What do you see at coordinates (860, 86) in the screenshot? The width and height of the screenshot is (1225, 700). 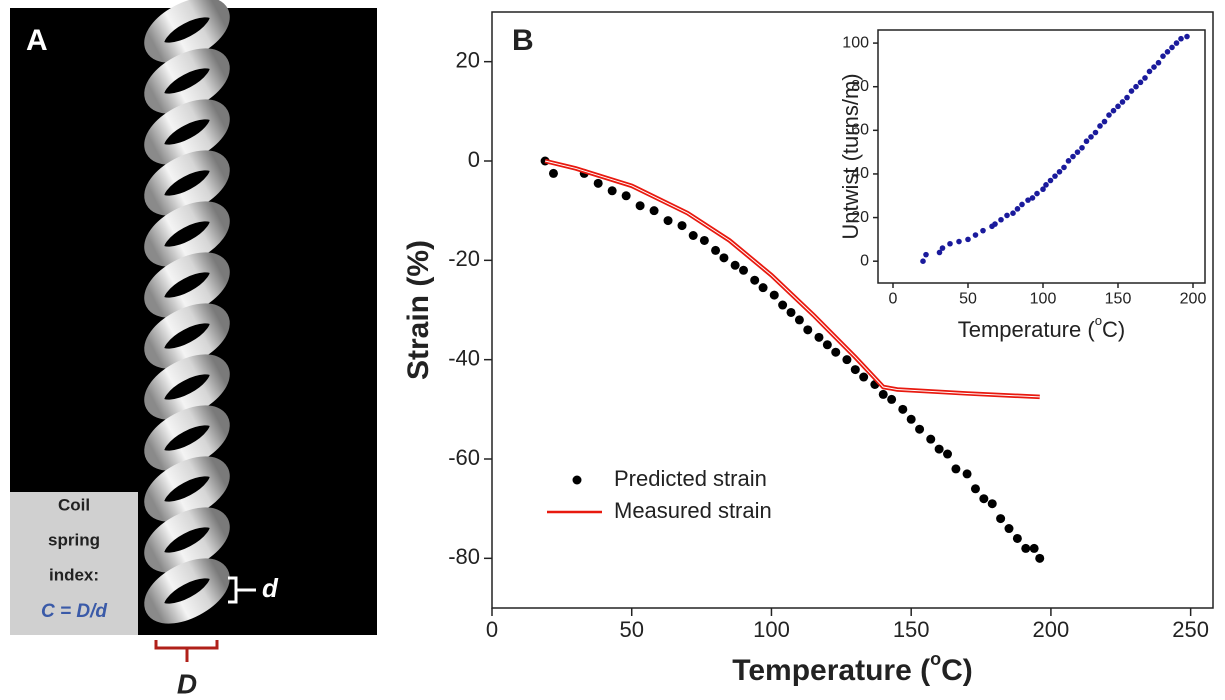 I see `y-tick-label: 80` at bounding box center [860, 86].